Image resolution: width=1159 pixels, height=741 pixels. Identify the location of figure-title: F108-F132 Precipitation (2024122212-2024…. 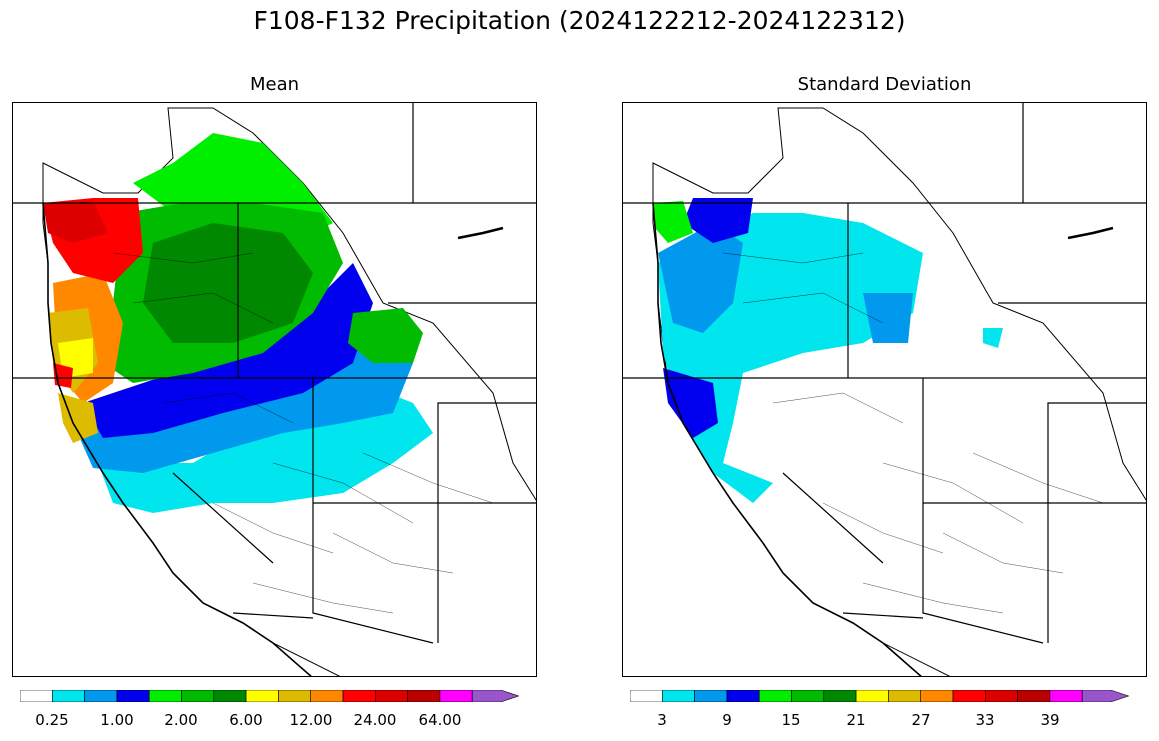
(579, 20).